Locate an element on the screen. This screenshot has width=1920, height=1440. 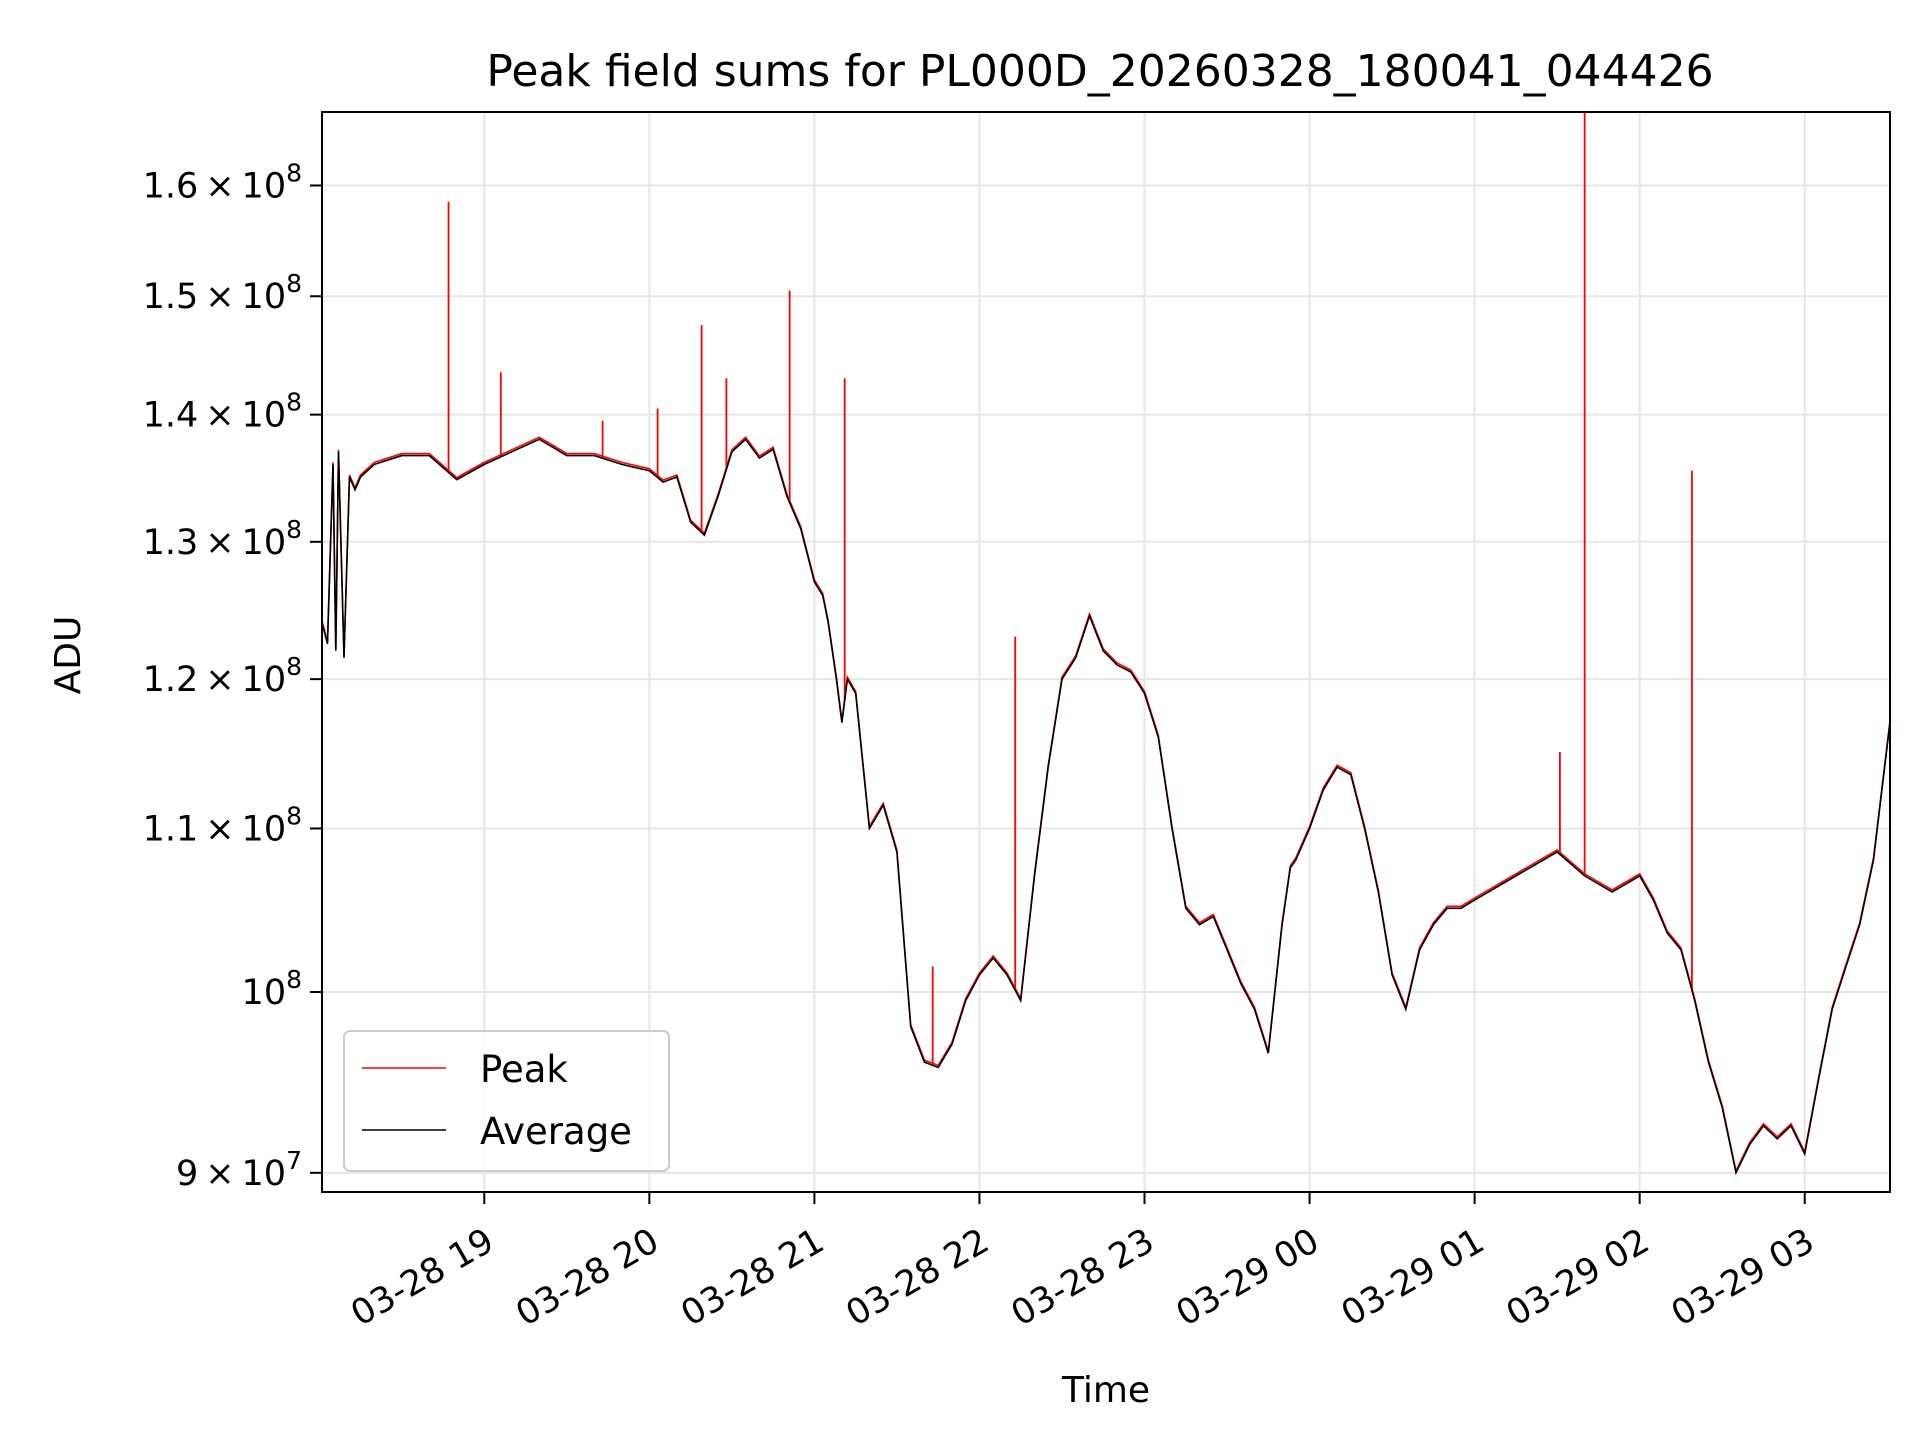
y-tick-label: 1.6 × 10⁸ is located at coordinates (222, 182).